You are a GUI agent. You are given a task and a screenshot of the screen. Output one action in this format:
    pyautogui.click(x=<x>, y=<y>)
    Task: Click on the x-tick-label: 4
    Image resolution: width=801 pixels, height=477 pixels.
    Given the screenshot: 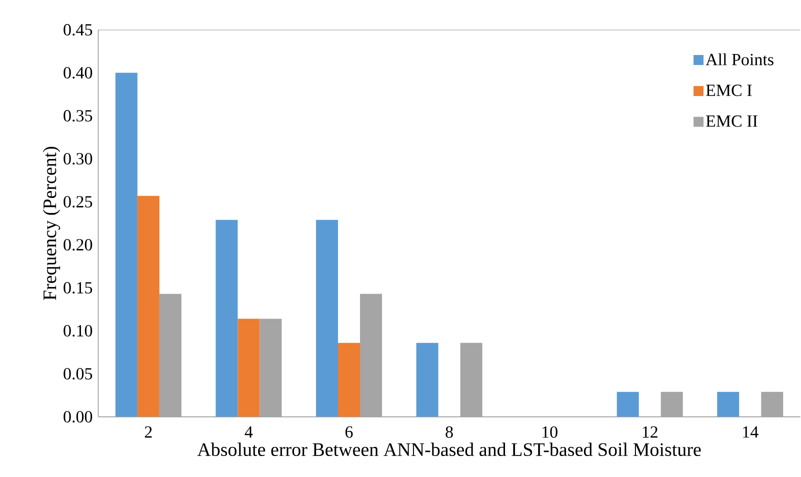 What is the action you would take?
    pyautogui.click(x=248, y=432)
    